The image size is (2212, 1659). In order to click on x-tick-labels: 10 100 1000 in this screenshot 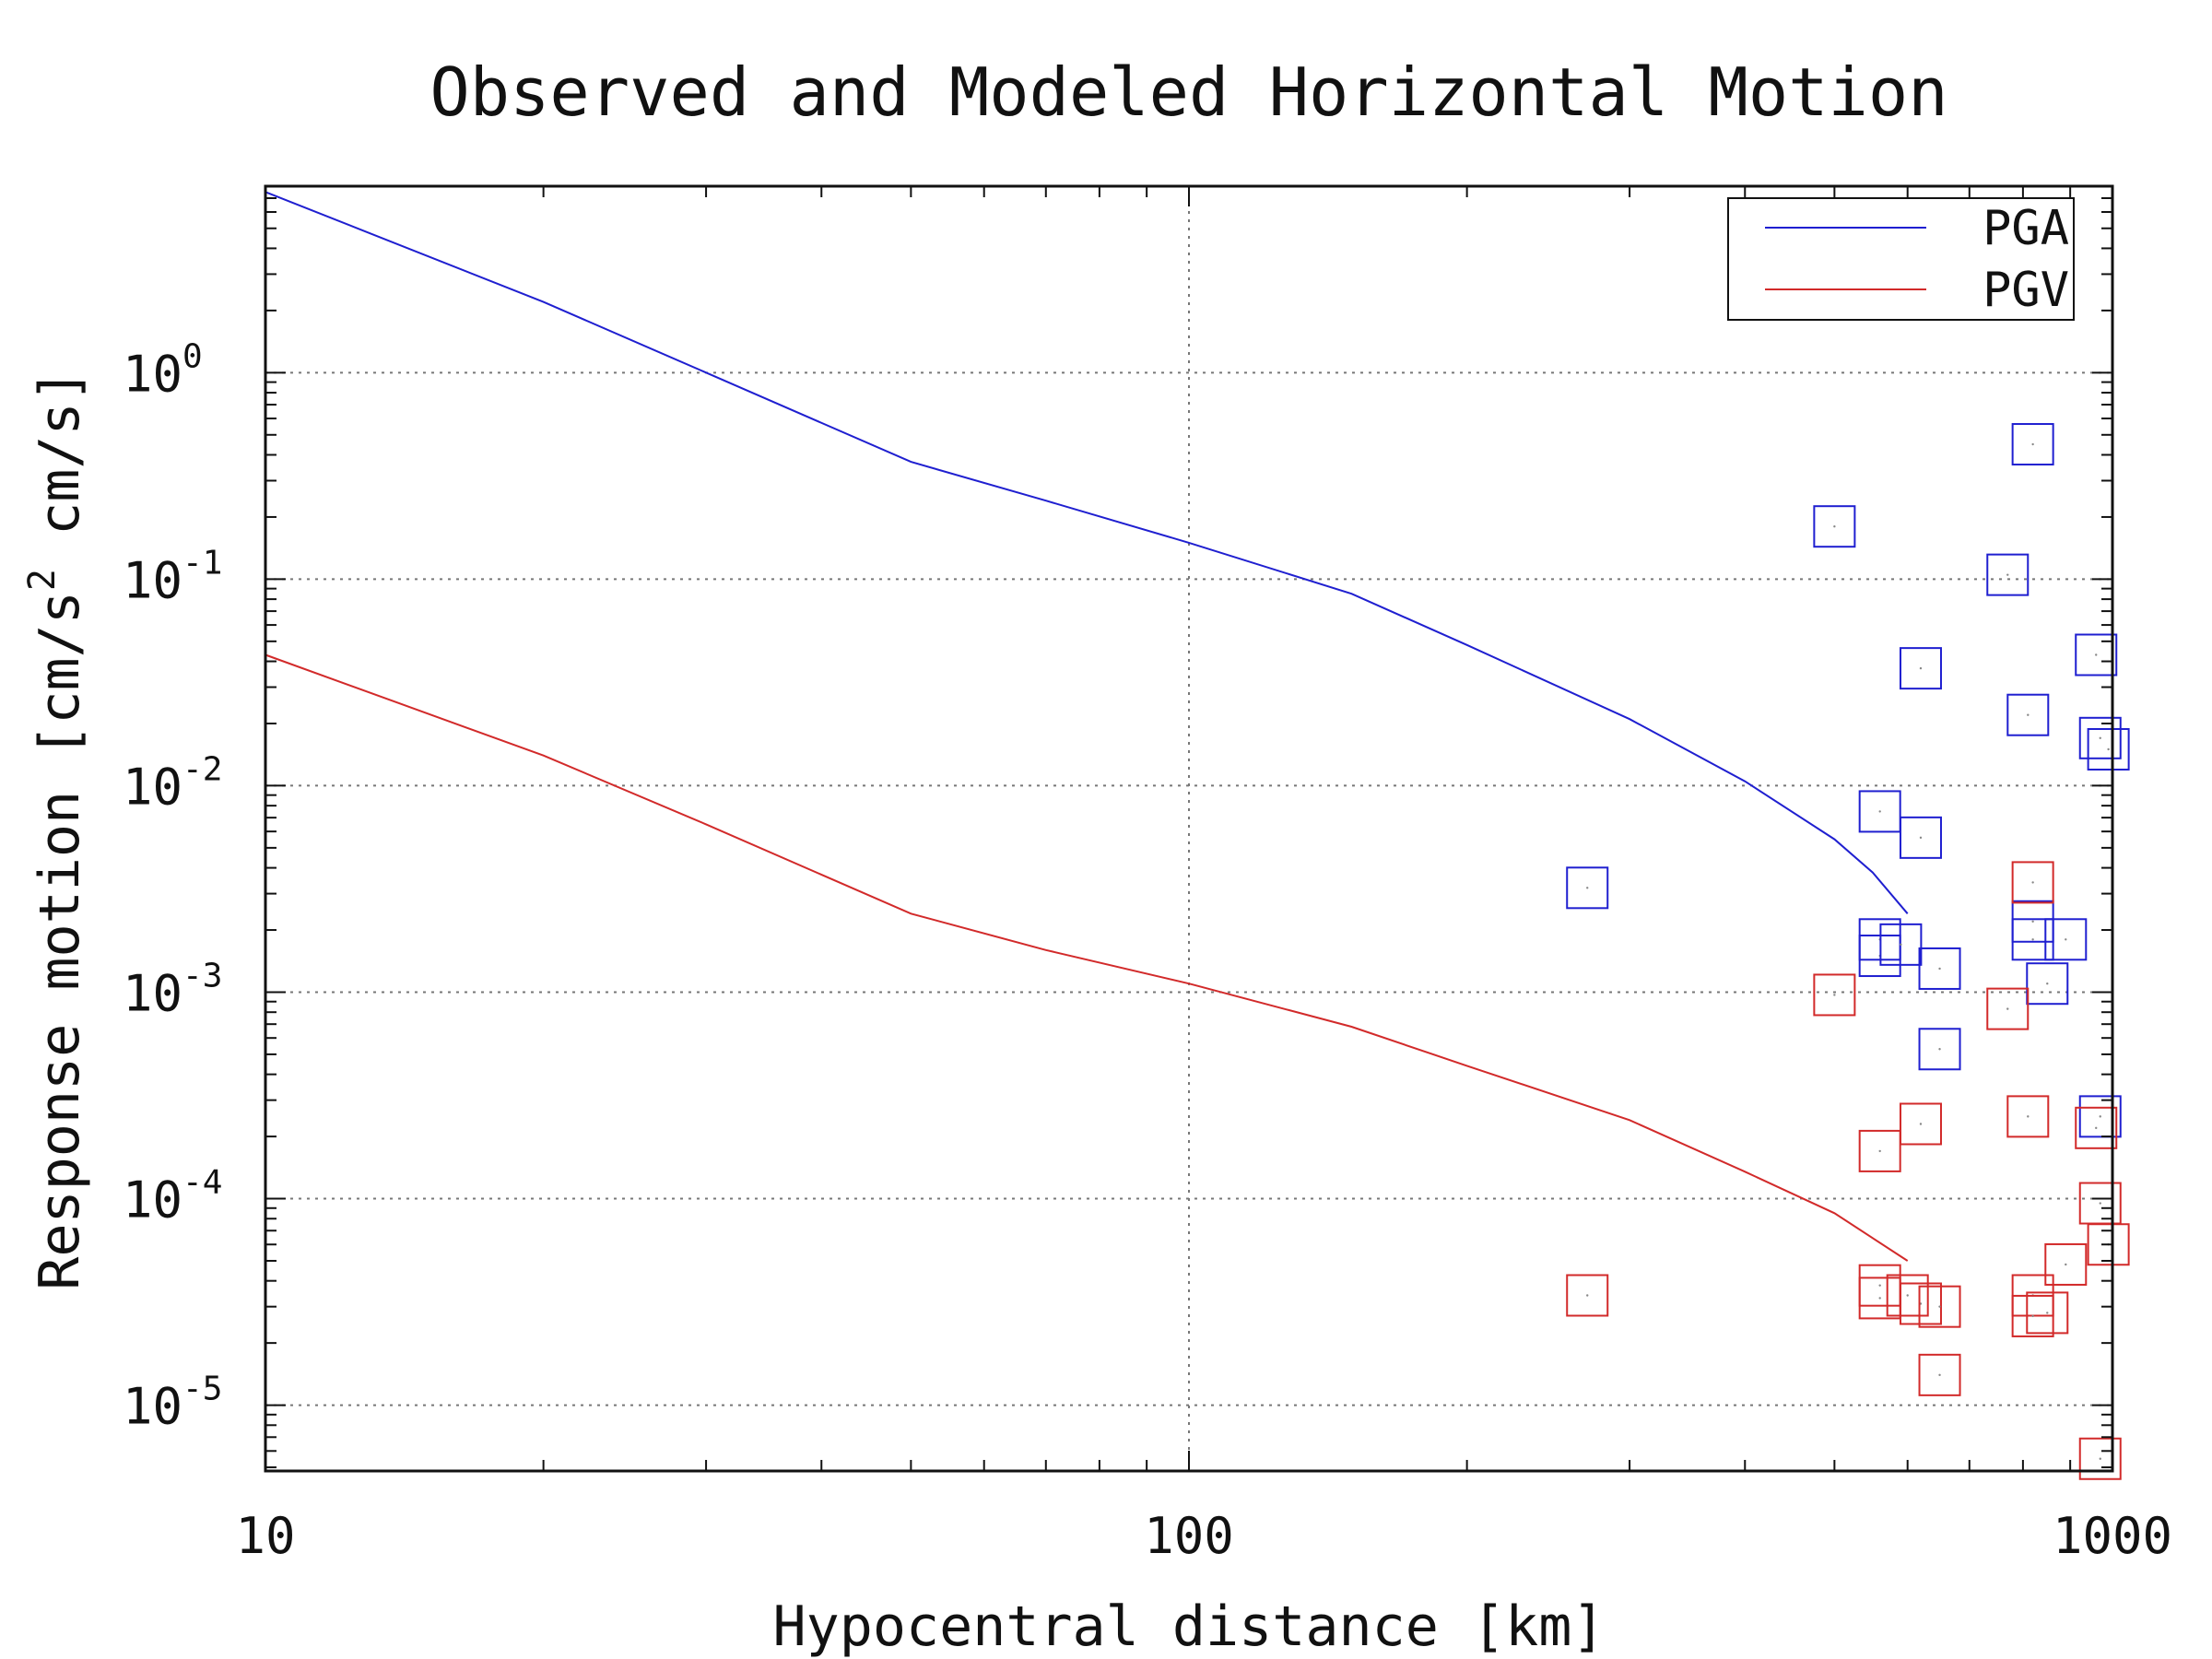, I will do `click(1203, 1536)`.